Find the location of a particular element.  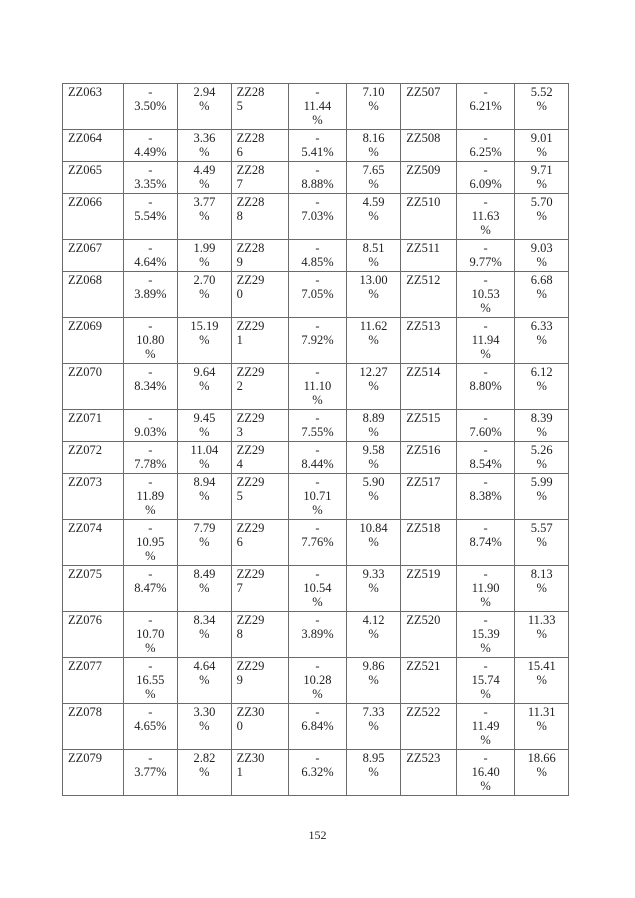

table-cell-value: 11.33 % is located at coordinates (541, 634).